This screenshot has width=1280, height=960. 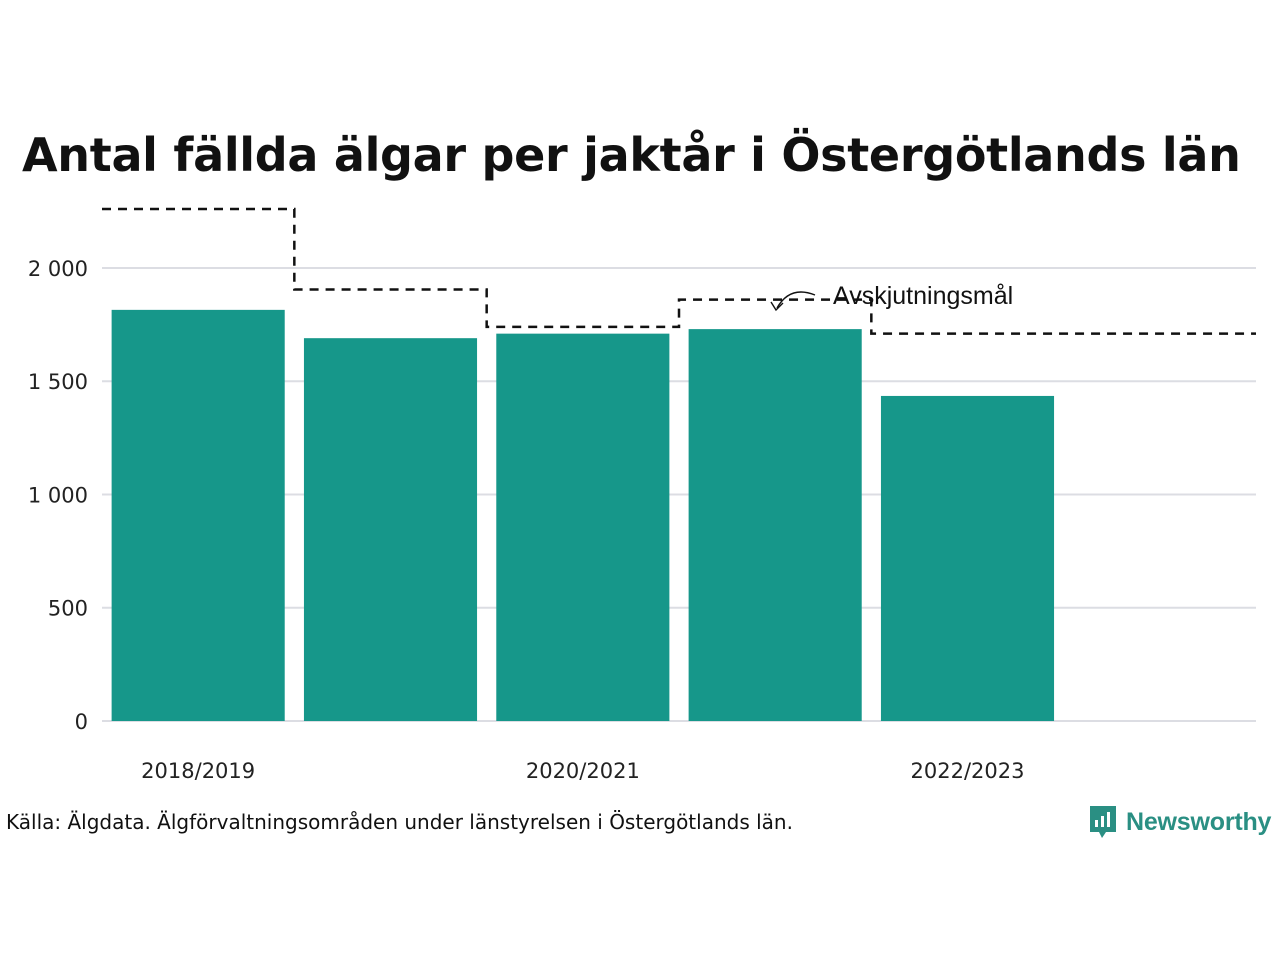 What do you see at coordinates (1199, 821) in the screenshot?
I see `brand-name: Newsworthy` at bounding box center [1199, 821].